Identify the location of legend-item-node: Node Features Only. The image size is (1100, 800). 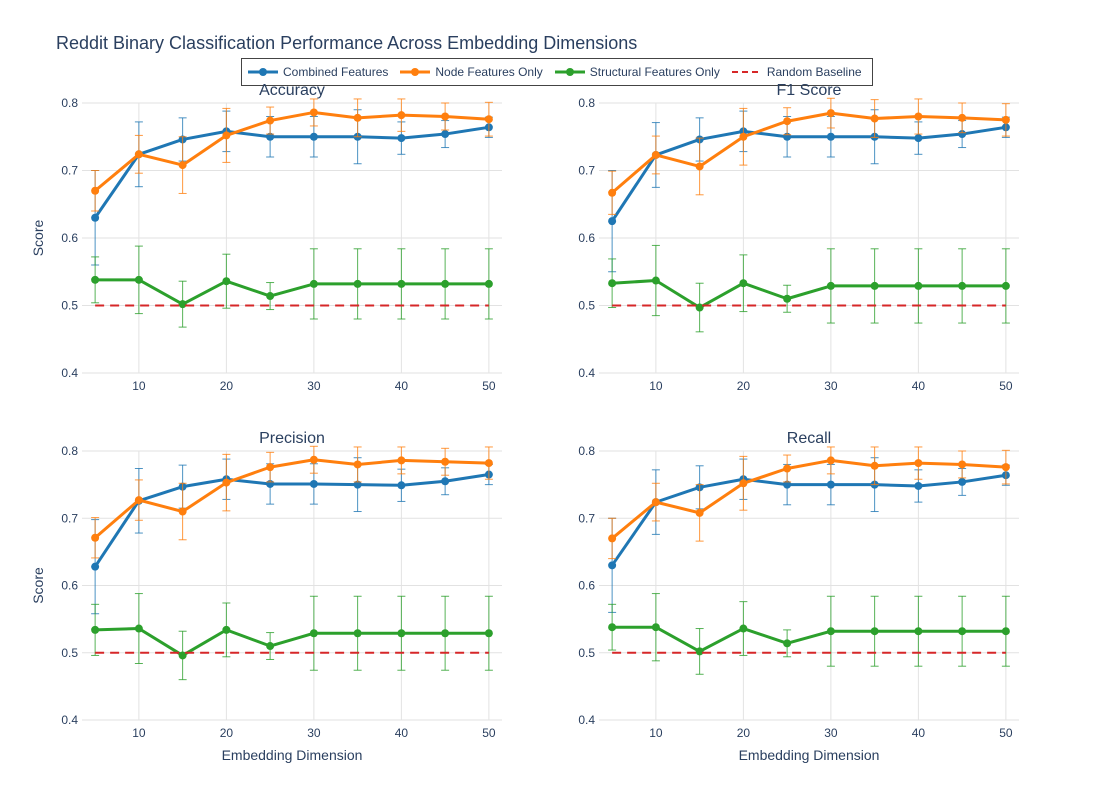
(471, 72).